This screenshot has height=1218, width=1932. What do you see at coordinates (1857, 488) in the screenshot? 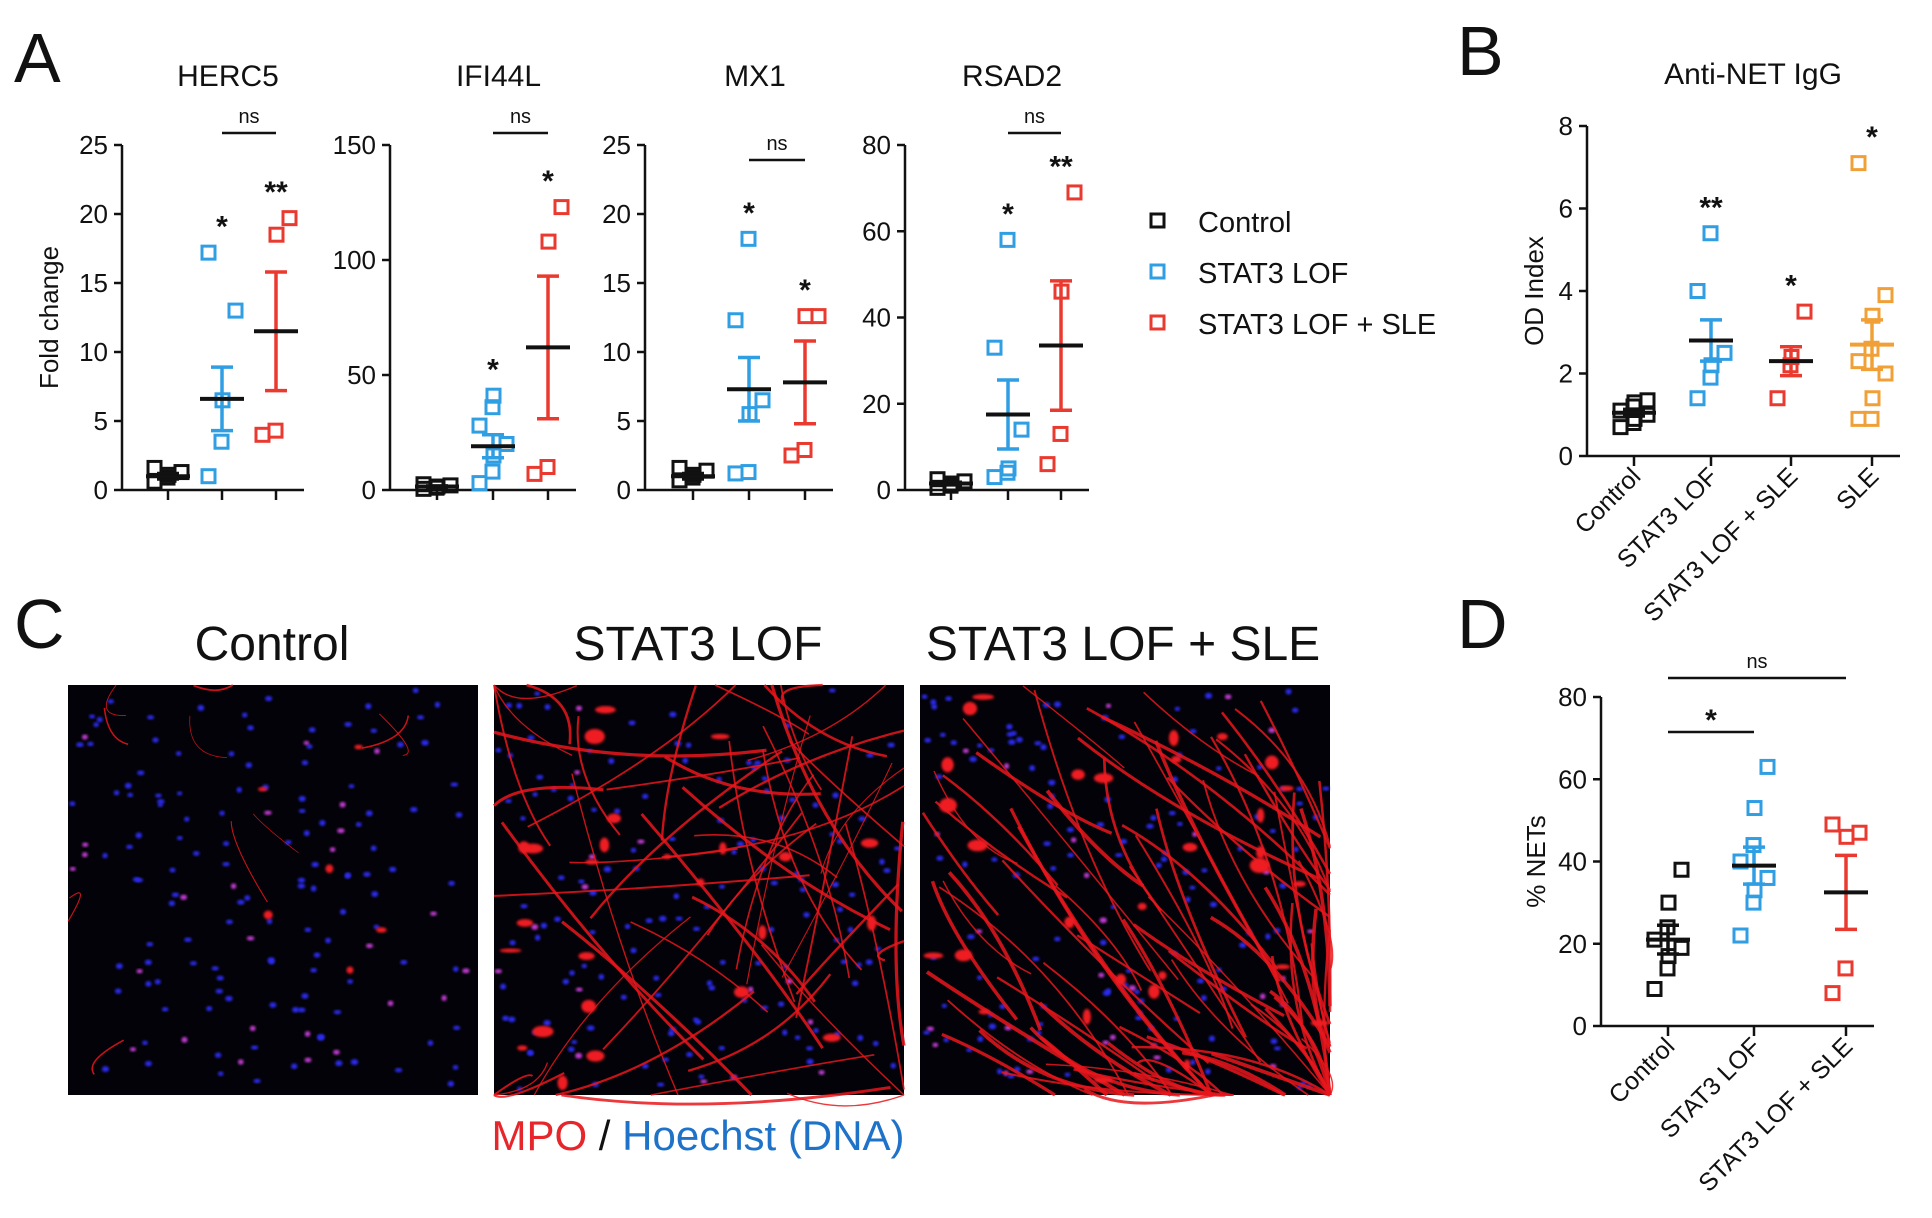
I see `x-category-label: SLE` at bounding box center [1857, 488].